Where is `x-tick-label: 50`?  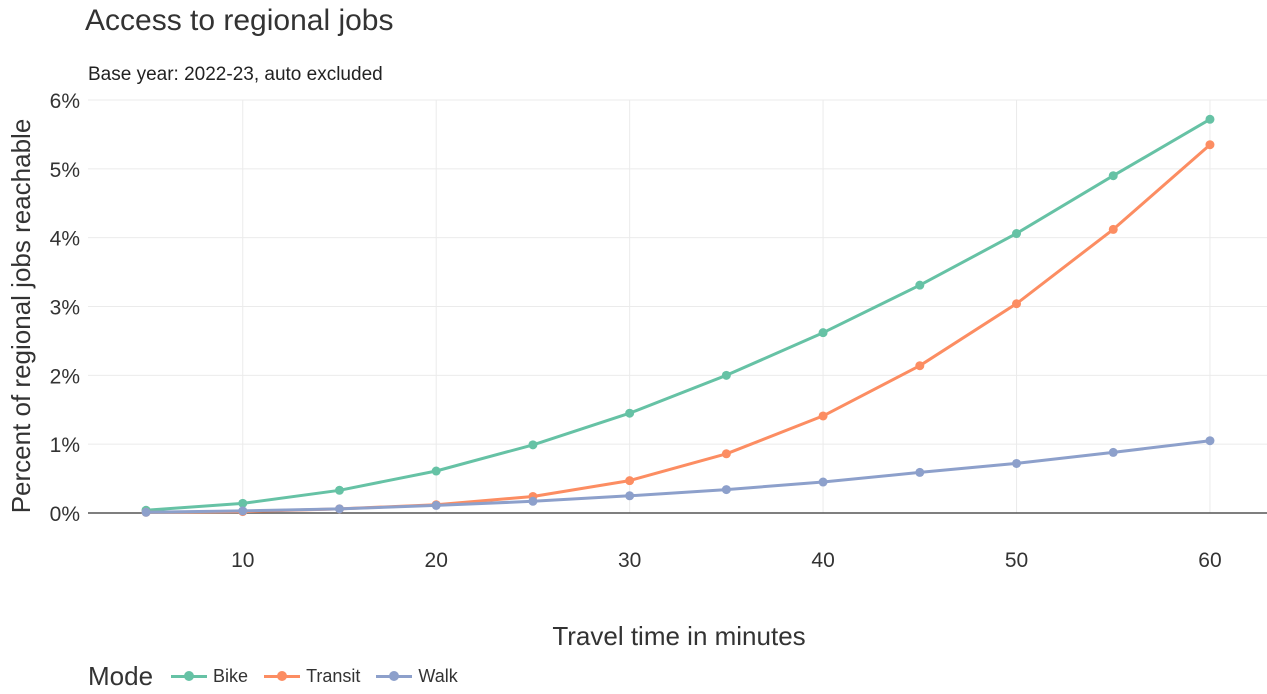
x-tick-label: 50 is located at coordinates (1016, 560).